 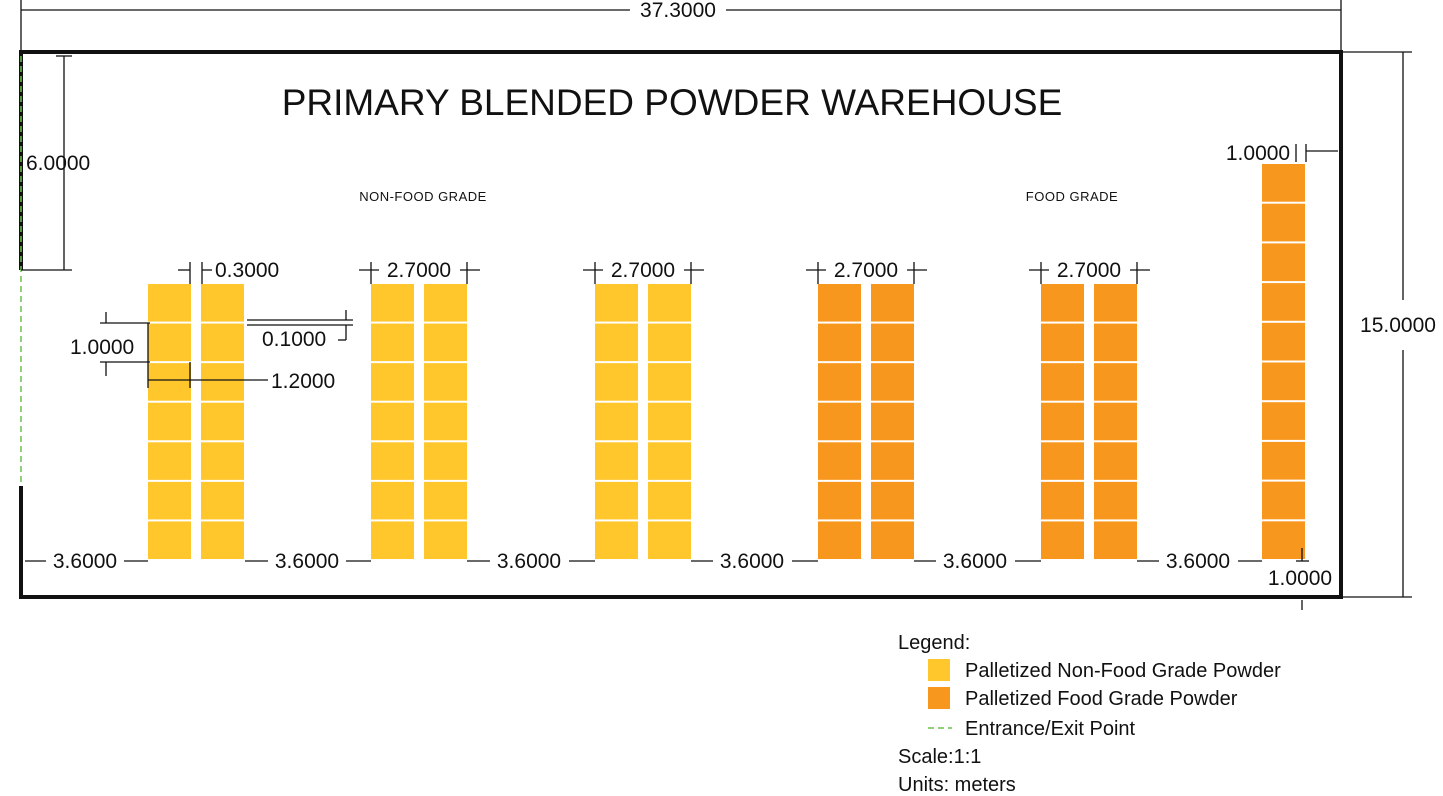 I want to click on single-row-clearance-dimension: 1.0000, so click(x=1300, y=579).